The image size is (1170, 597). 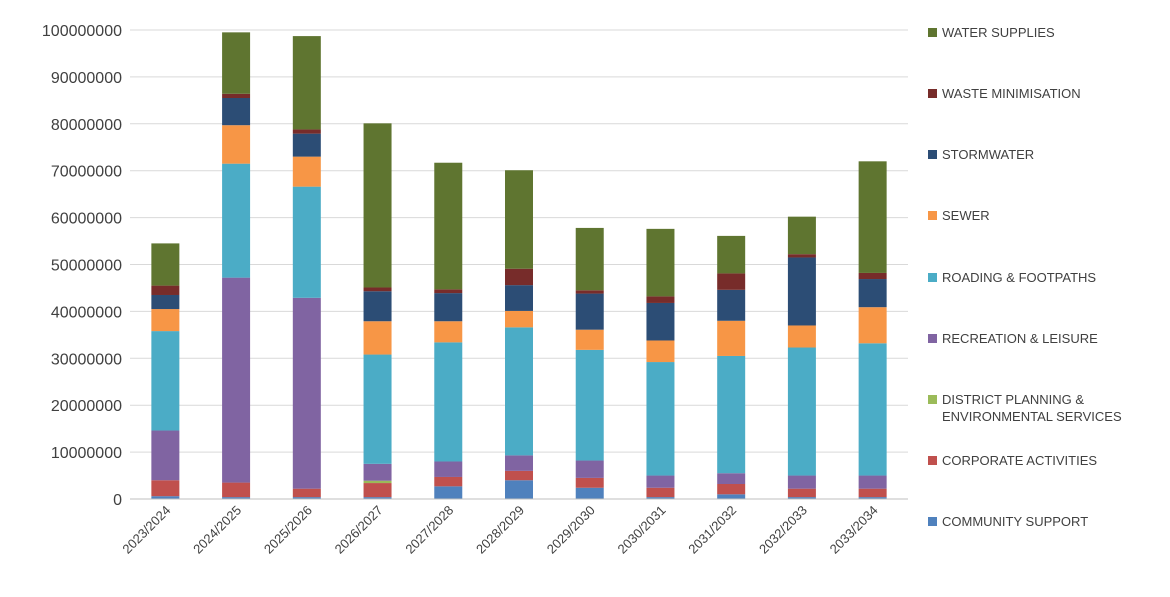 I want to click on x-tick-label: 2029/2030, so click(x=571, y=530).